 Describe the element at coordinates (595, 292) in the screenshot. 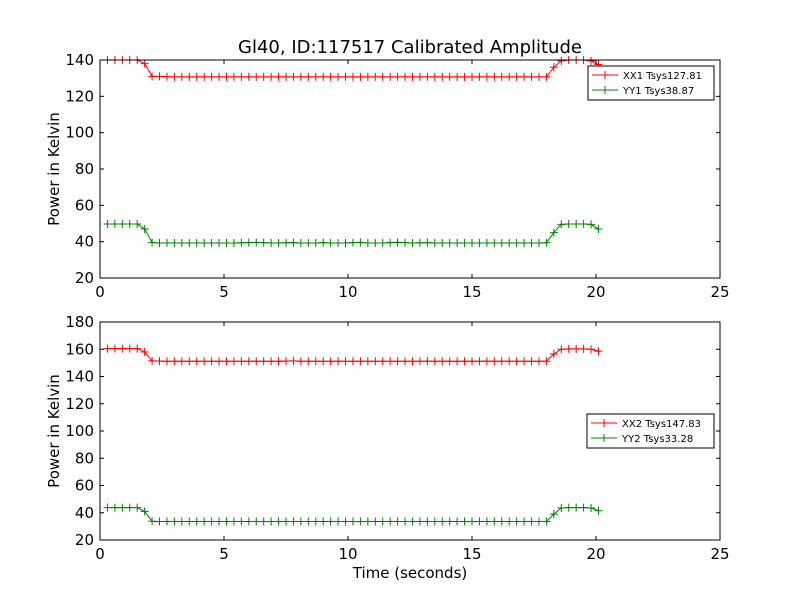

I see `x-tick-label: 20` at that location.